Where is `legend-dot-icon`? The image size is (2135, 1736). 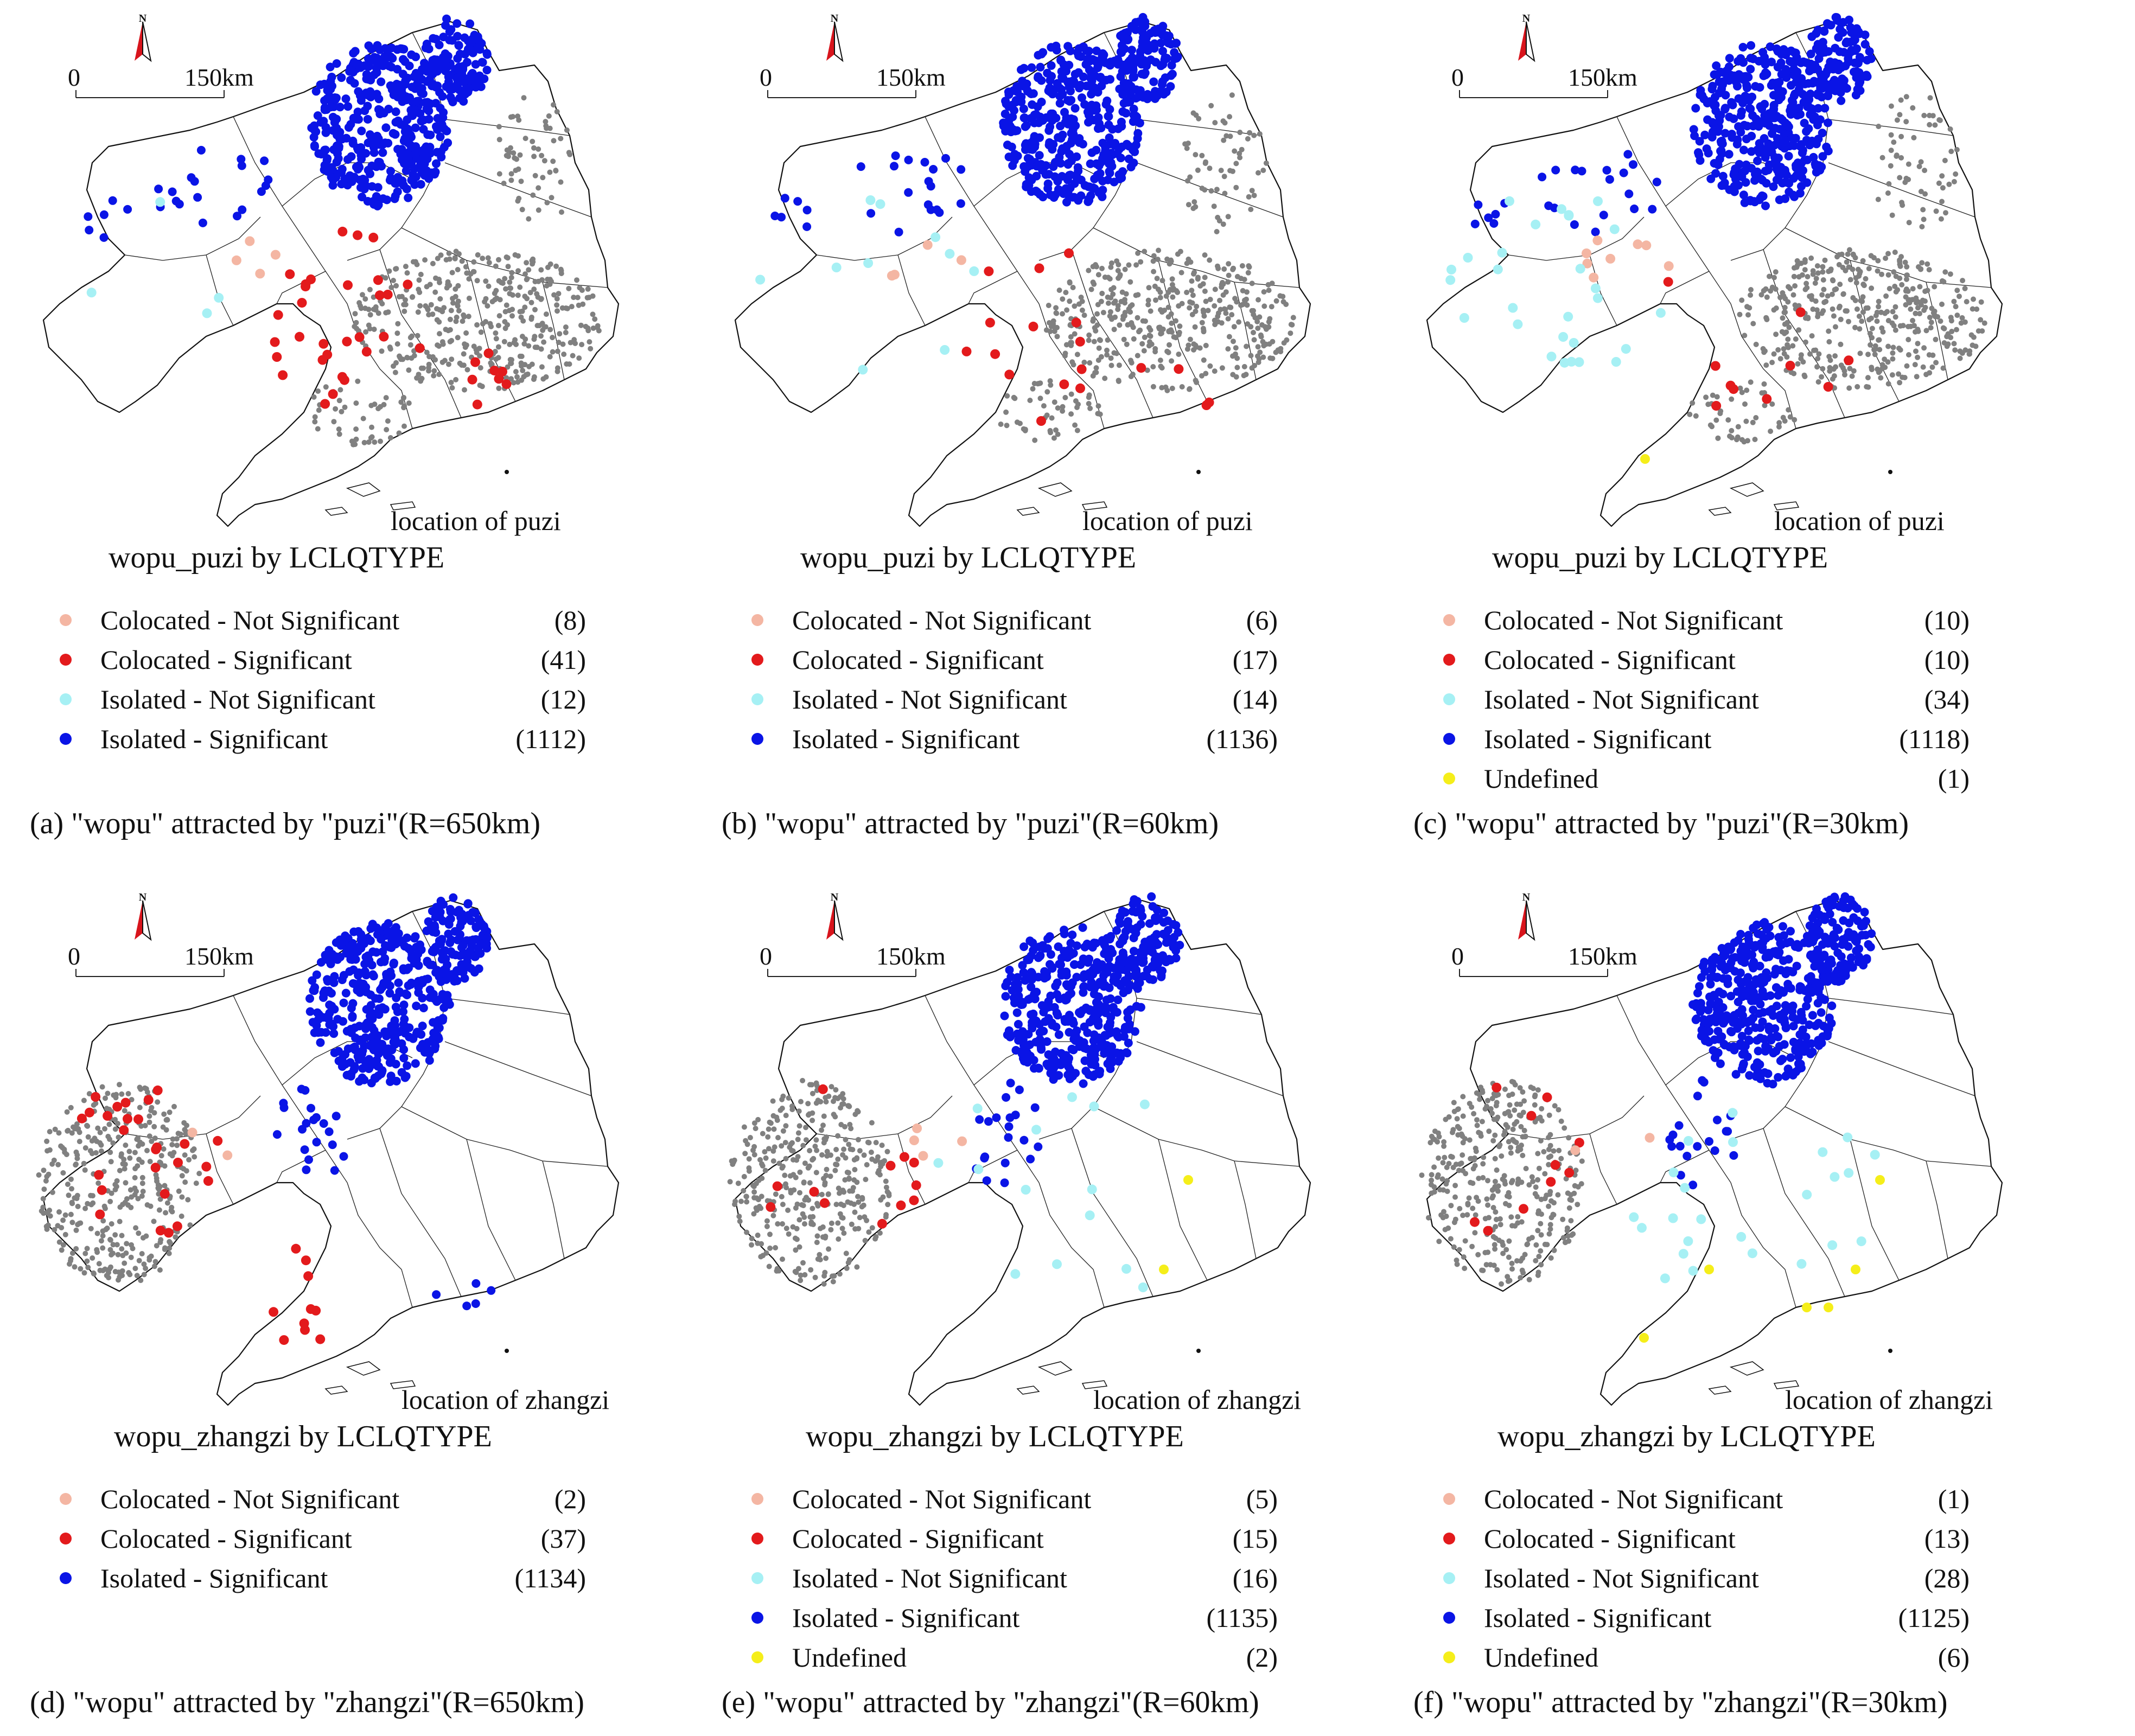 legend-dot-icon is located at coordinates (1449, 778).